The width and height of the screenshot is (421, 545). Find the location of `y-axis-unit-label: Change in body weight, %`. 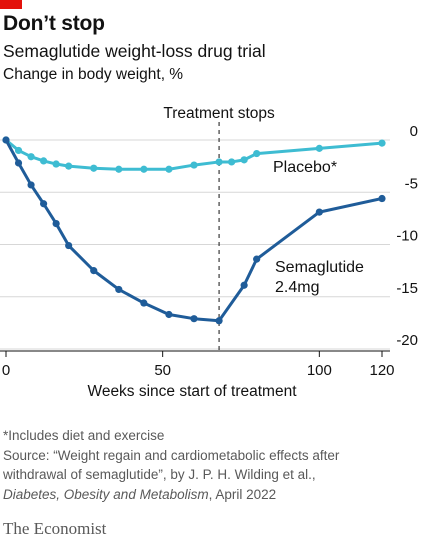

y-axis-unit-label: Change in body weight, % is located at coordinates (93, 74).